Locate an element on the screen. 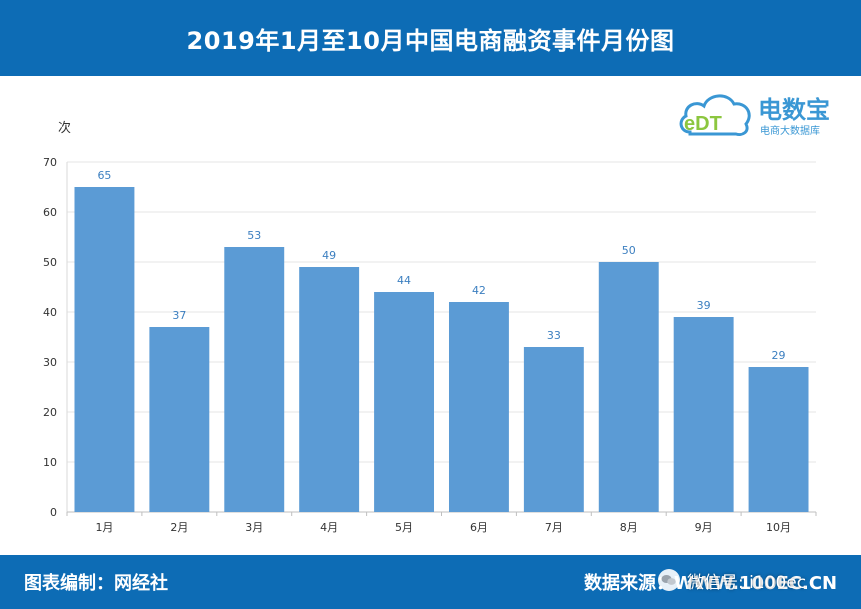 Image resolution: width=861 pixels, height=609 pixels. x-tick-label: 3月 is located at coordinates (254, 527).